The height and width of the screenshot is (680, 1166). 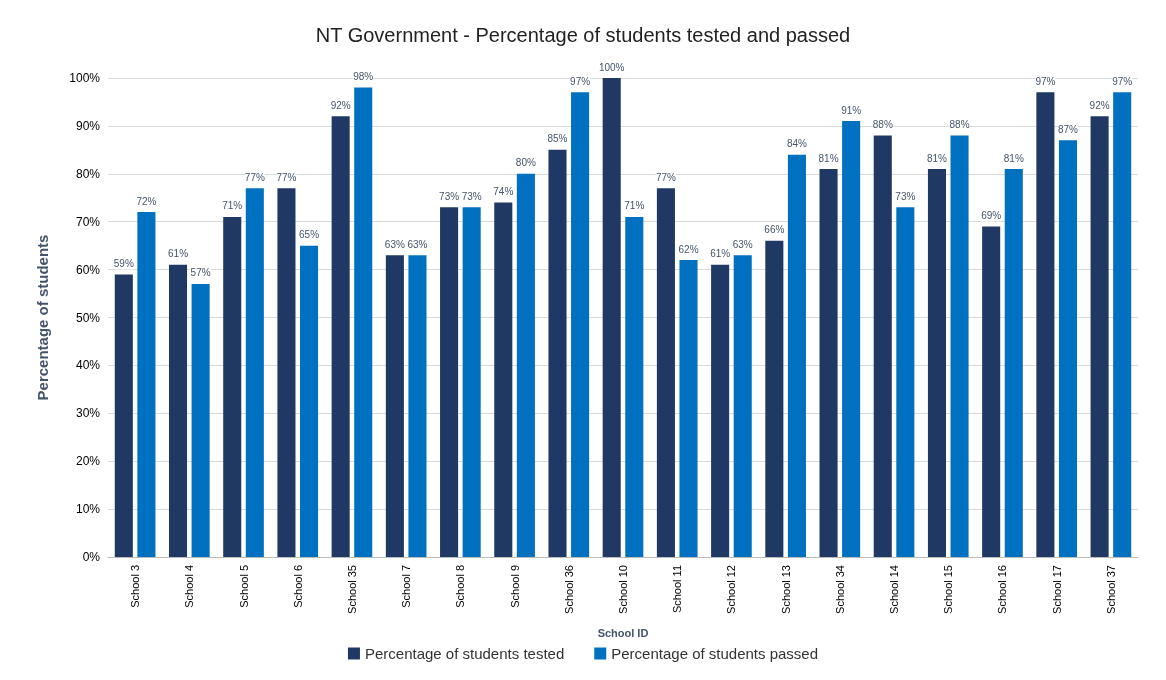 What do you see at coordinates (146, 201) in the screenshot?
I see `data-label: 72%` at bounding box center [146, 201].